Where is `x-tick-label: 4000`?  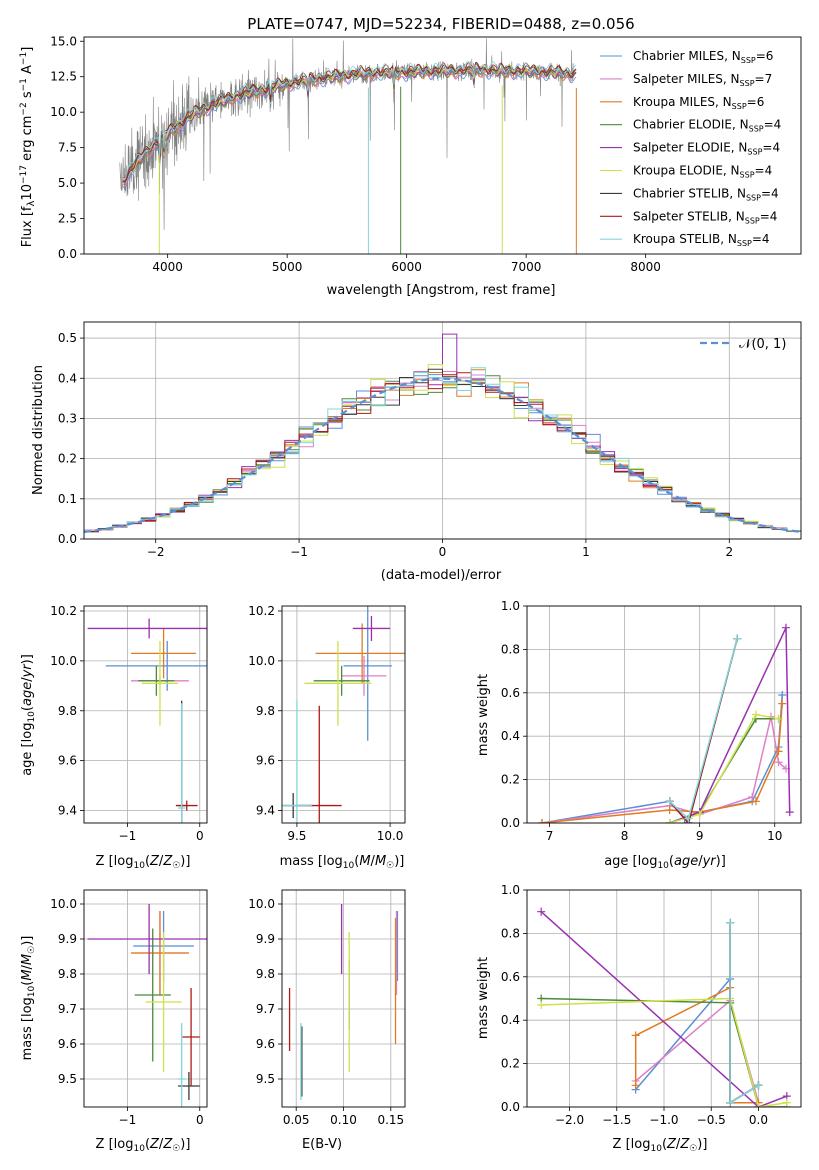
x-tick-label: 4000 is located at coordinates (167, 267).